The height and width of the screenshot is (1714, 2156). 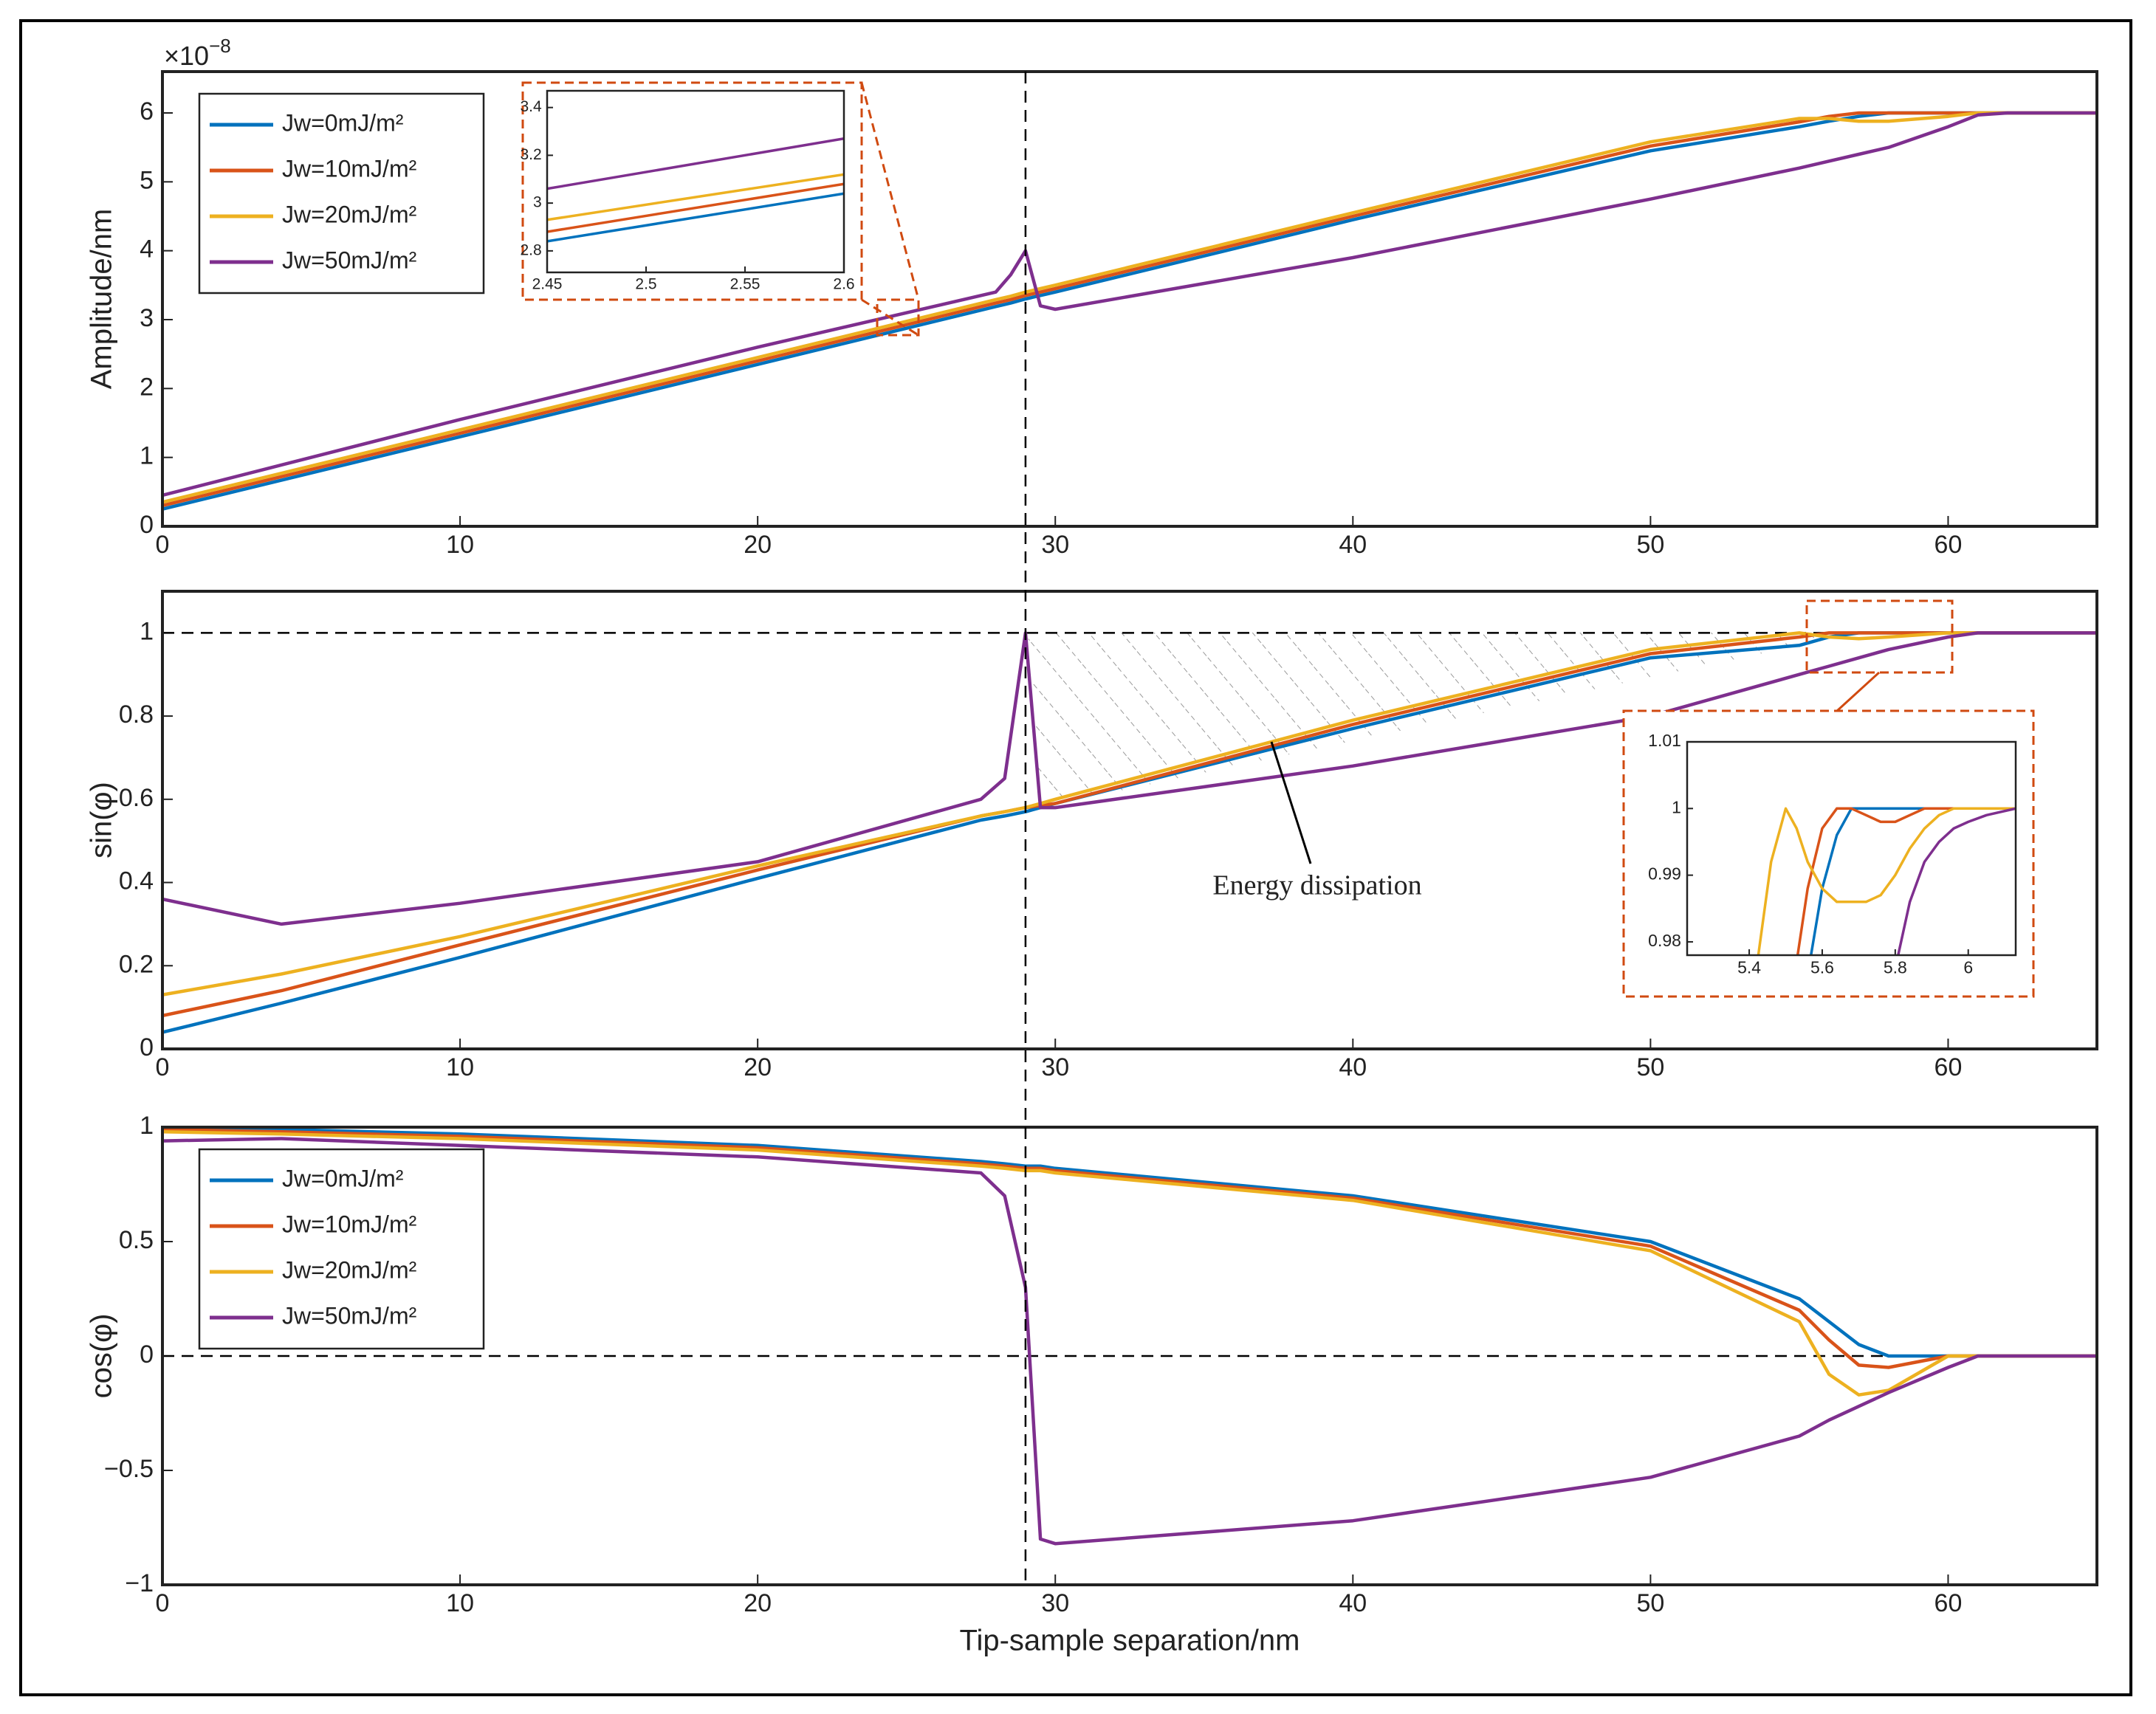 What do you see at coordinates (843, 283) in the screenshot?
I see `x-tick-label: 2.6` at bounding box center [843, 283].